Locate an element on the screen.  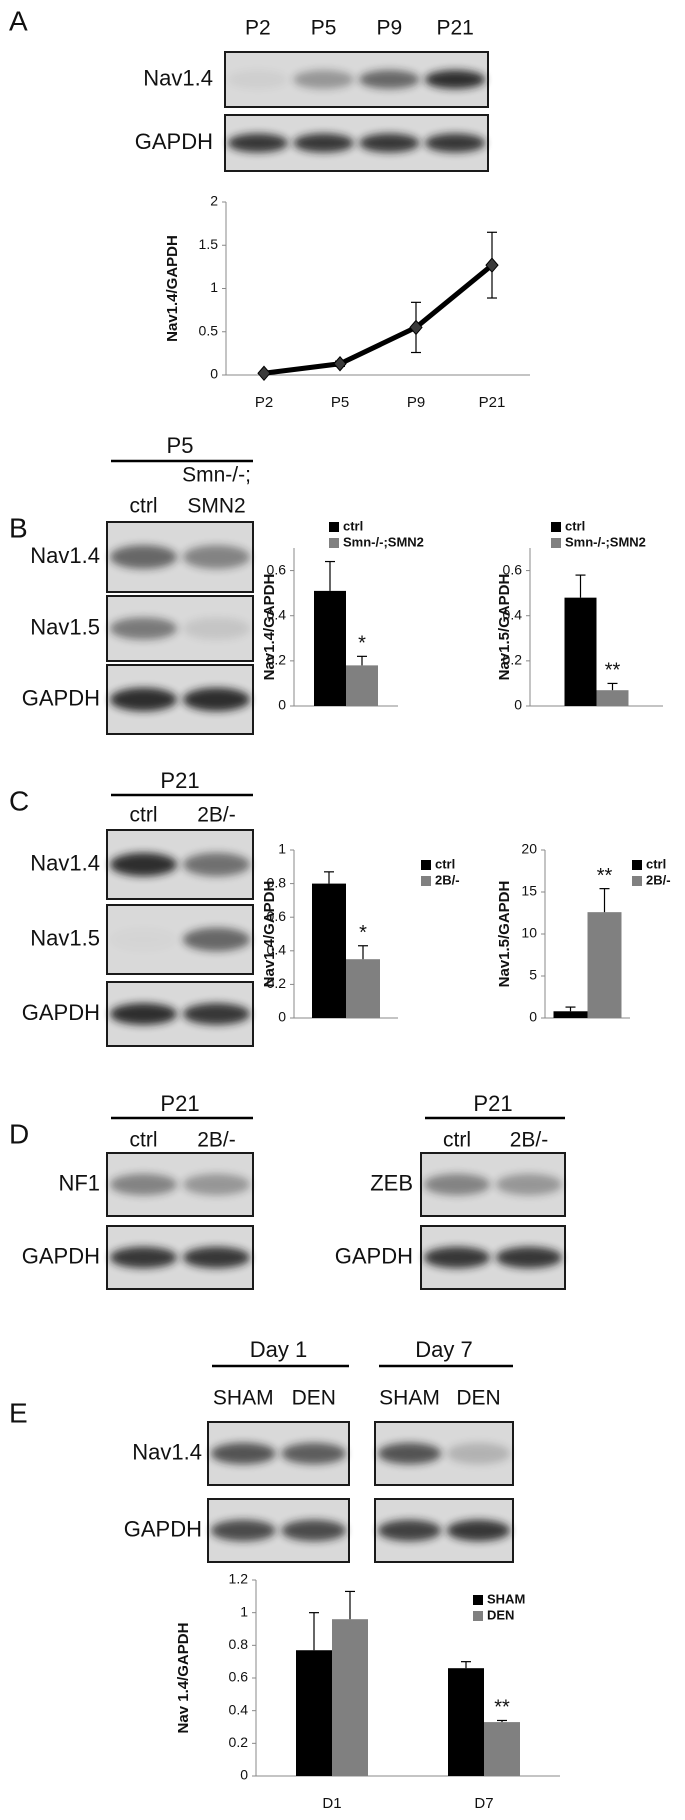
row-label: ZEB is located at coordinates (391, 1182).